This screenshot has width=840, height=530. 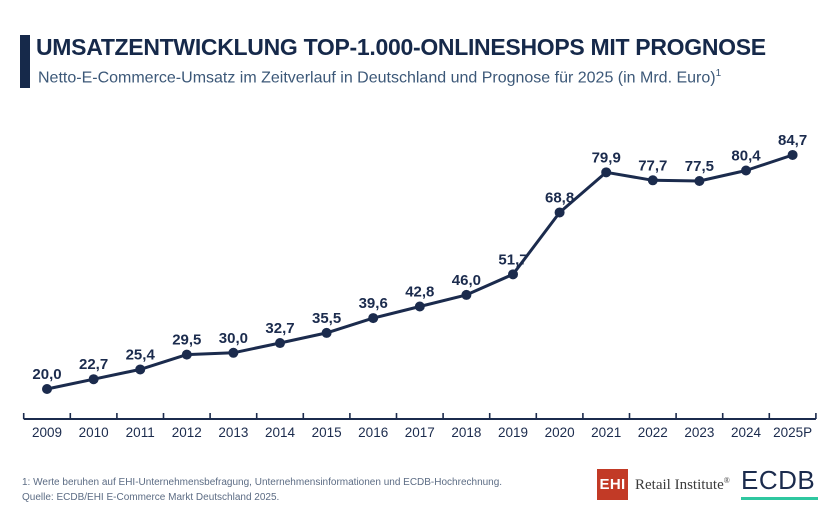 I want to click on x-axis-label: 2016, so click(x=373, y=432).